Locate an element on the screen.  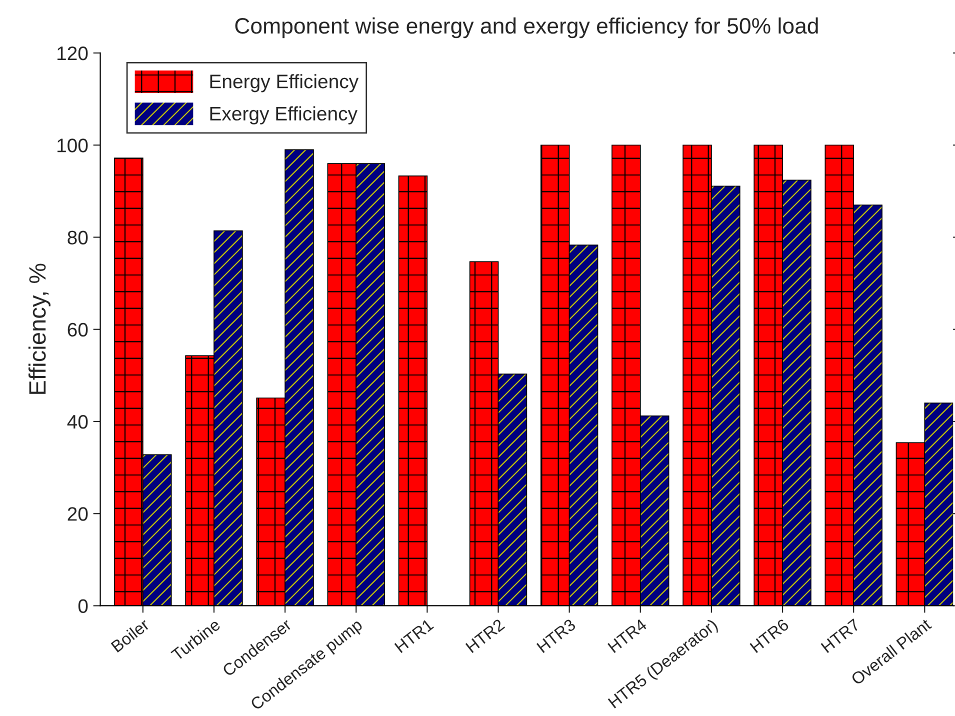
y-tick-label: 80 is located at coordinates (78, 237).